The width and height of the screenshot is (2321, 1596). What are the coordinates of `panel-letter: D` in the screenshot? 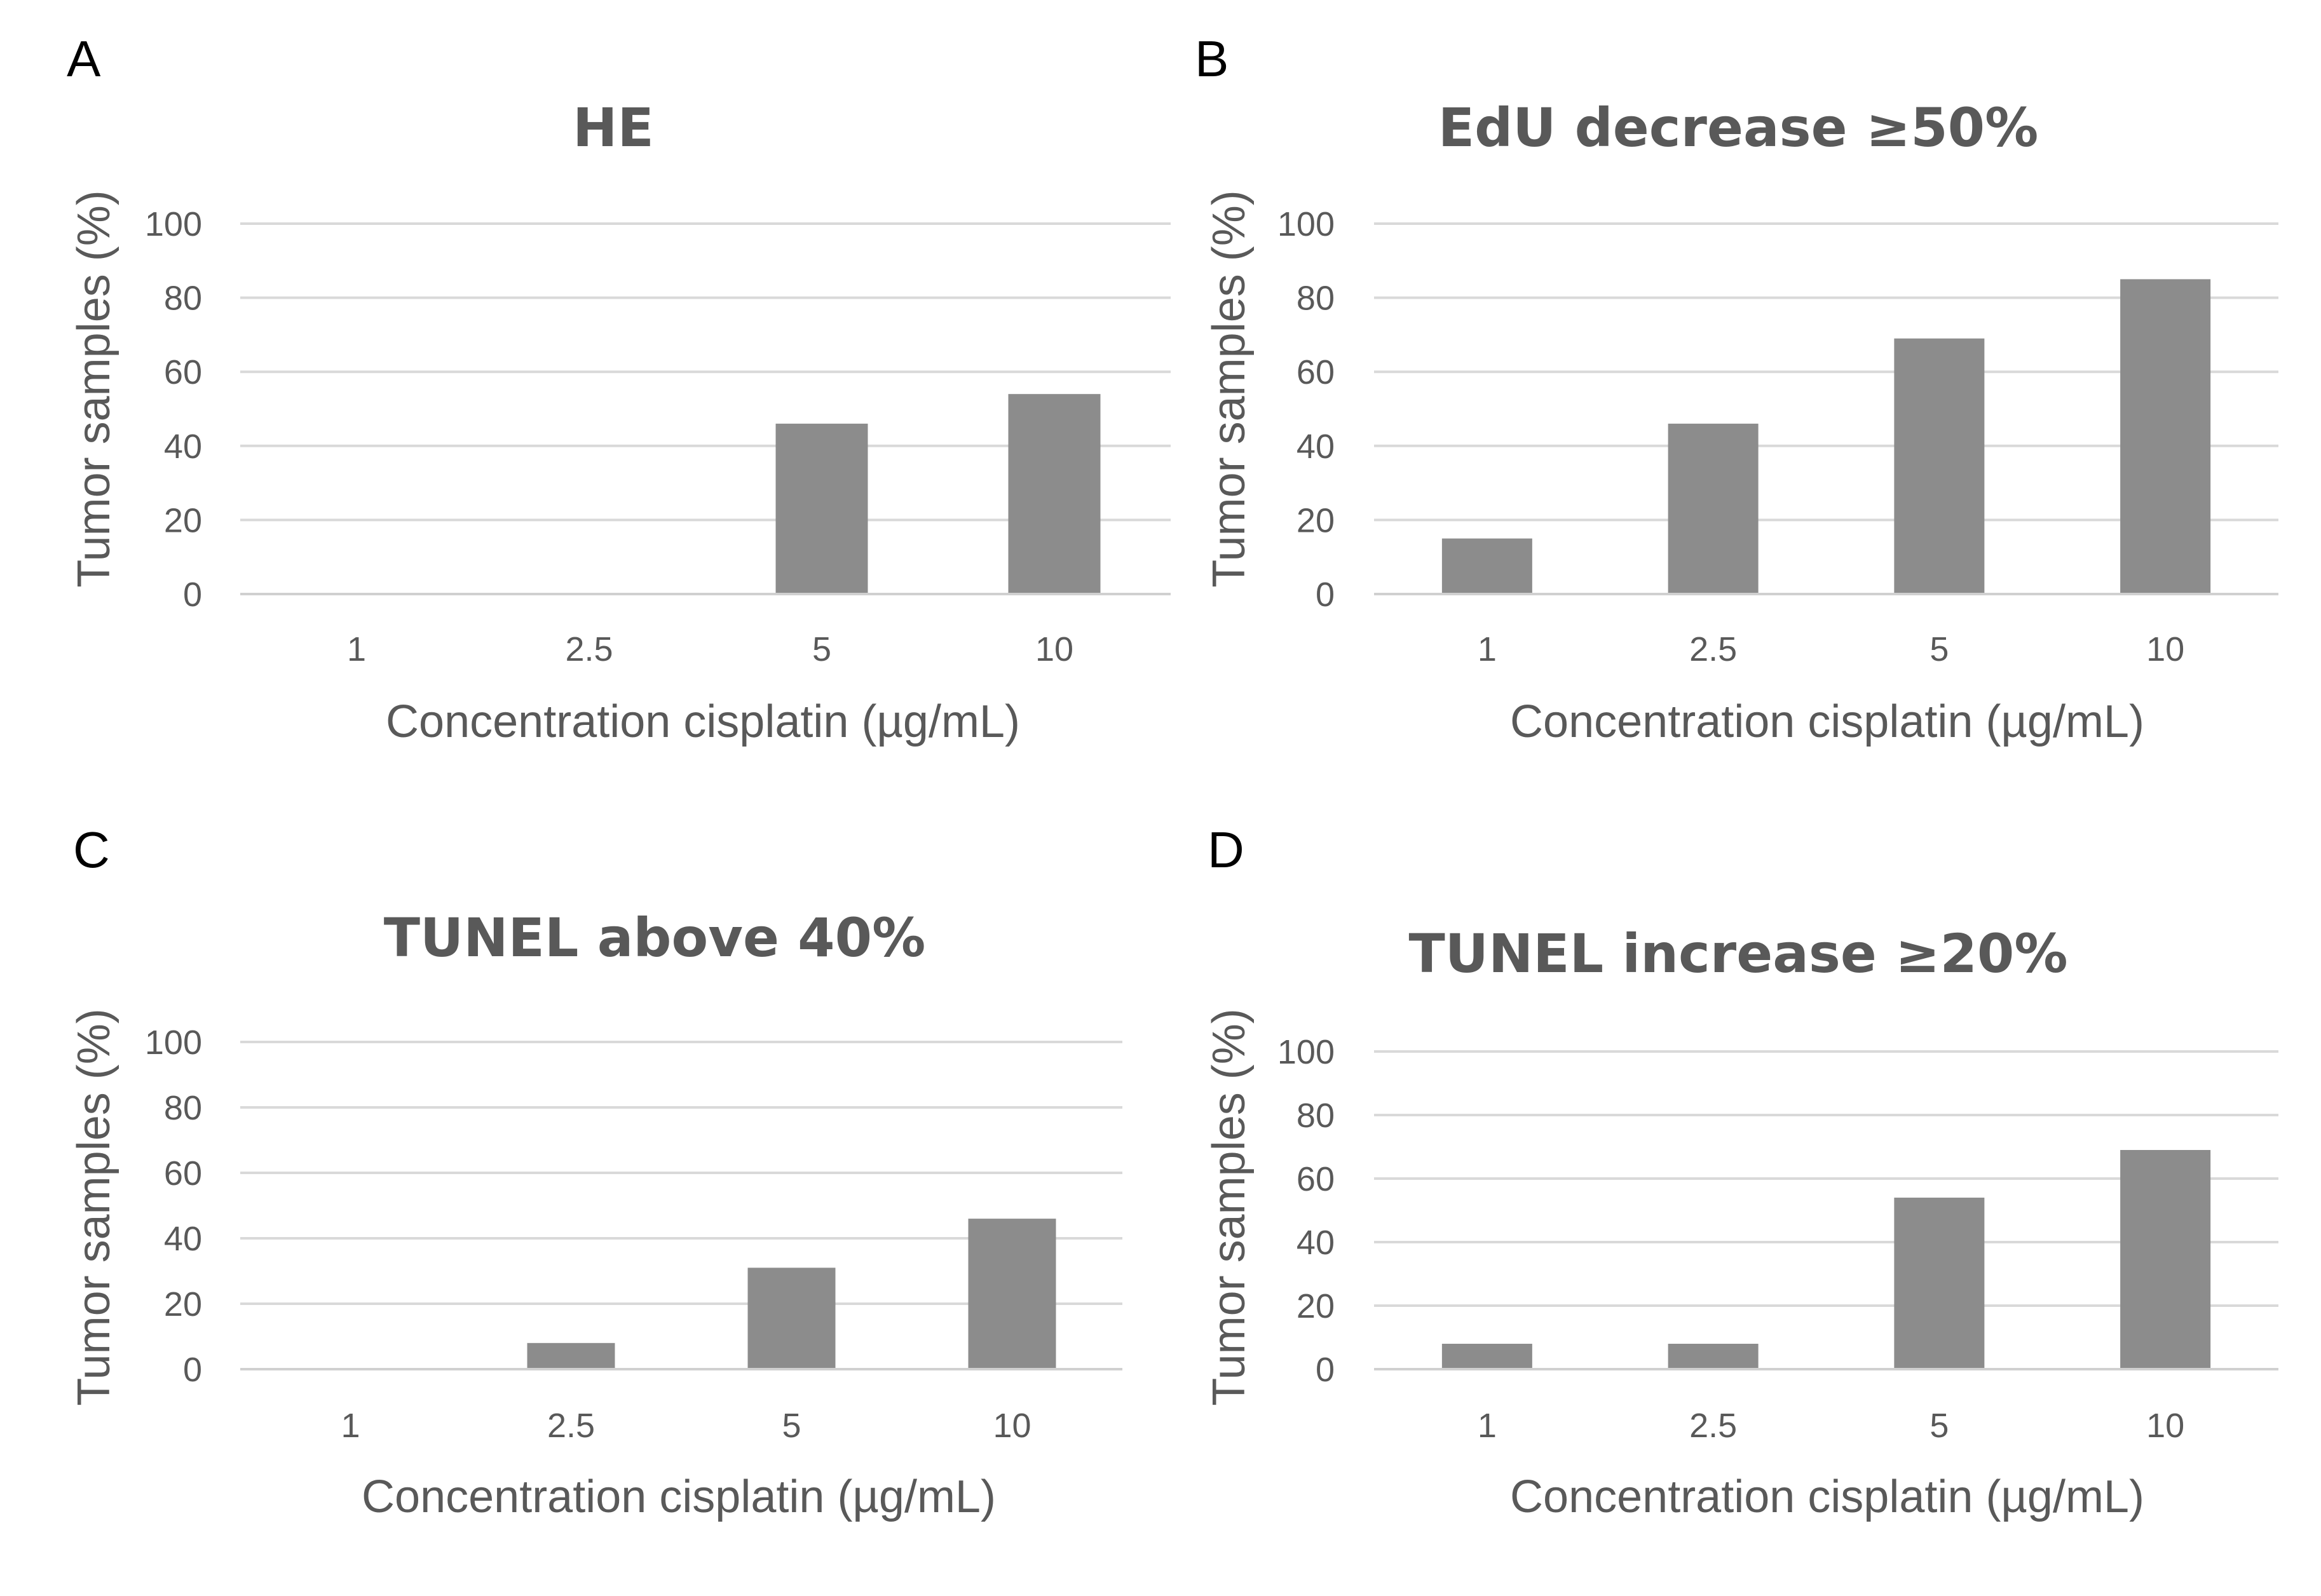 It's located at (1226, 850).